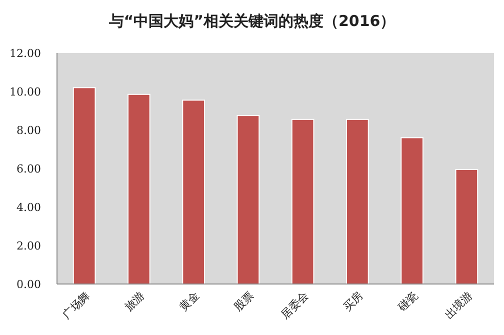 This screenshot has height=335, width=504. Describe the element at coordinates (407, 301) in the screenshot. I see `x-tick-label: 碰瓷` at that location.